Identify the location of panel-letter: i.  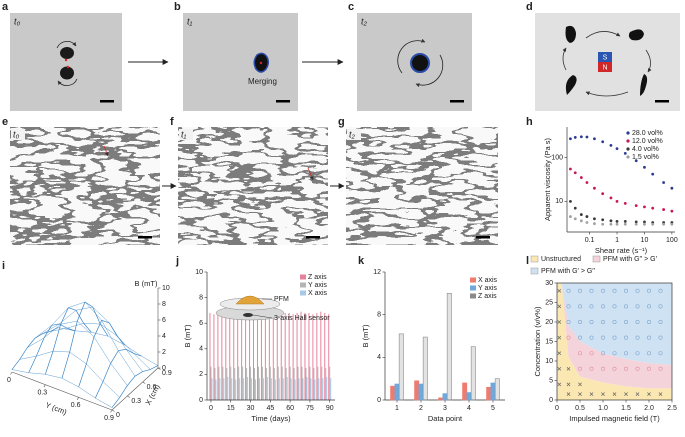
(3, 266).